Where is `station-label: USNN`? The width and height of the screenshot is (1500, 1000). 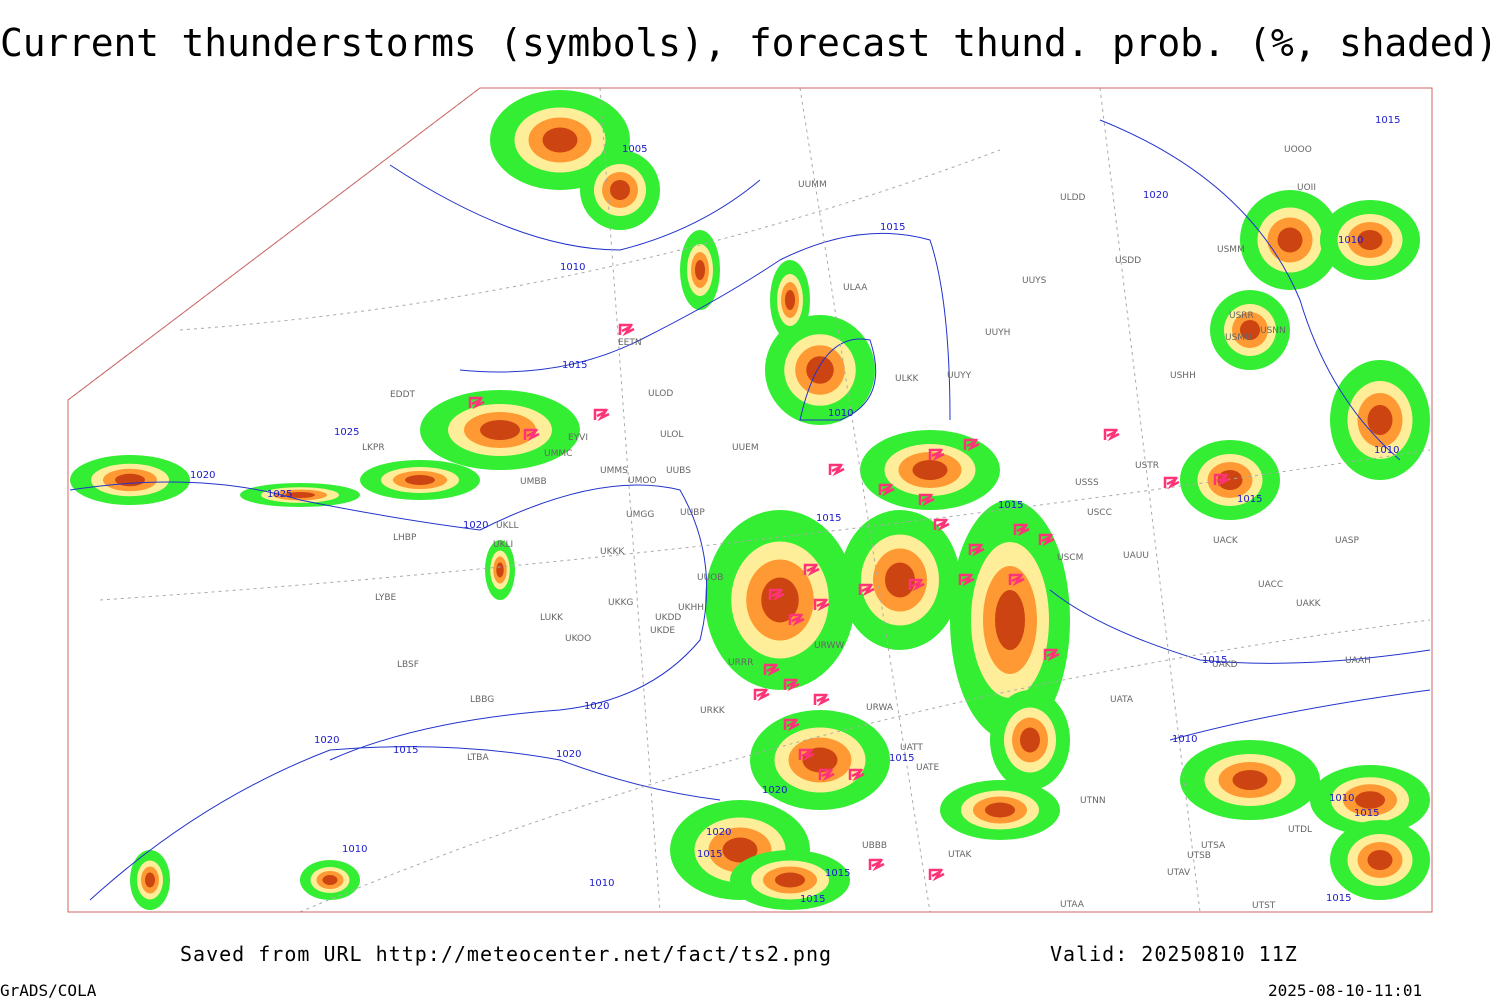 station-label: USNN is located at coordinates (1273, 331).